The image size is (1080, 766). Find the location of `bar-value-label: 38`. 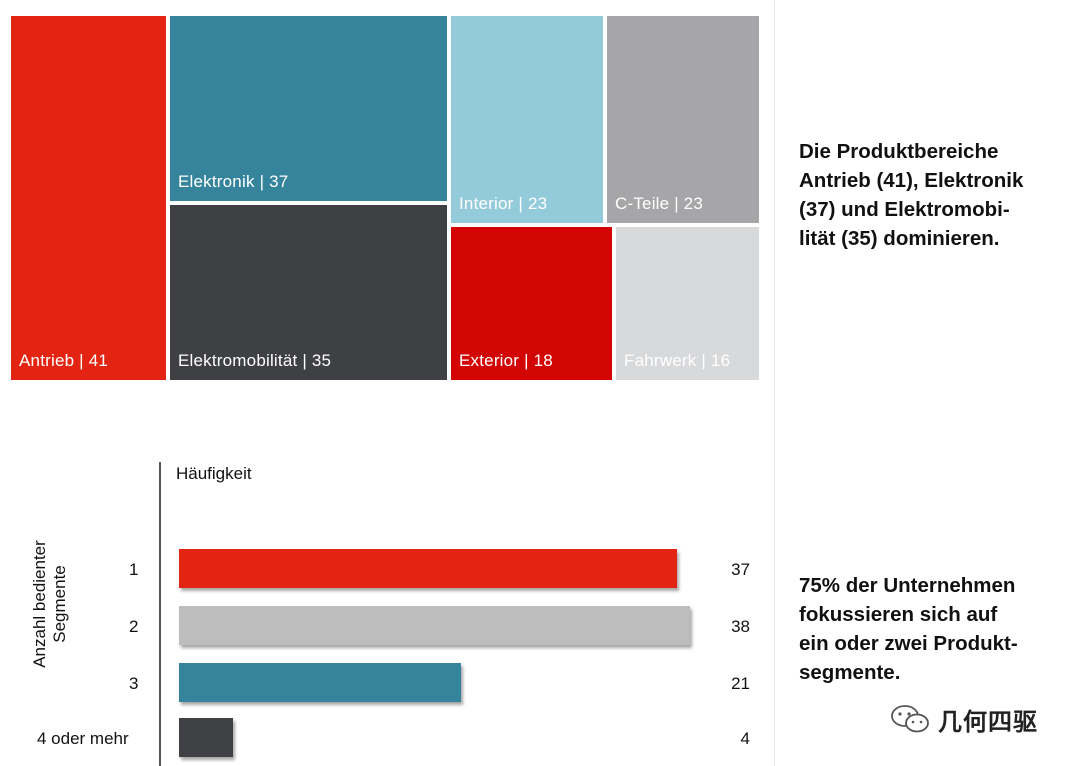

bar-value-label: 38 is located at coordinates (740, 626).